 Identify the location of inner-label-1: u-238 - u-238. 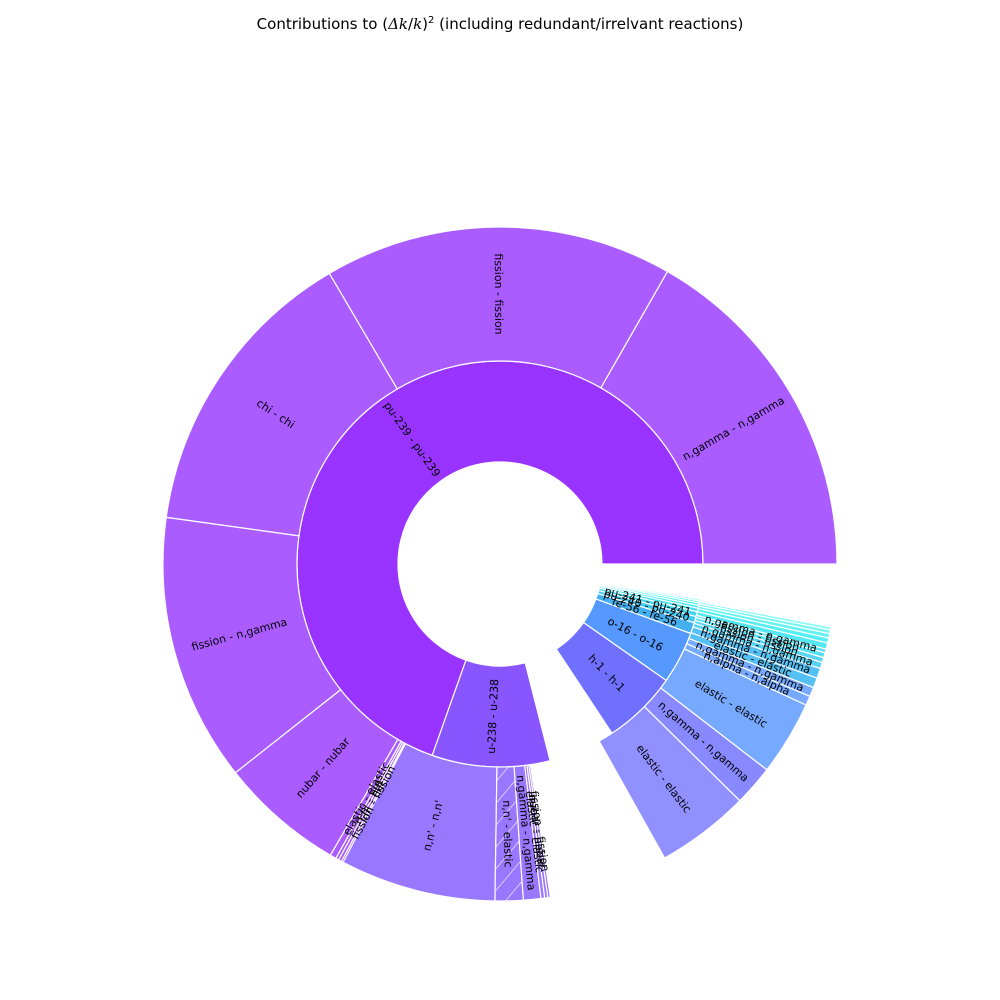
(493, 716).